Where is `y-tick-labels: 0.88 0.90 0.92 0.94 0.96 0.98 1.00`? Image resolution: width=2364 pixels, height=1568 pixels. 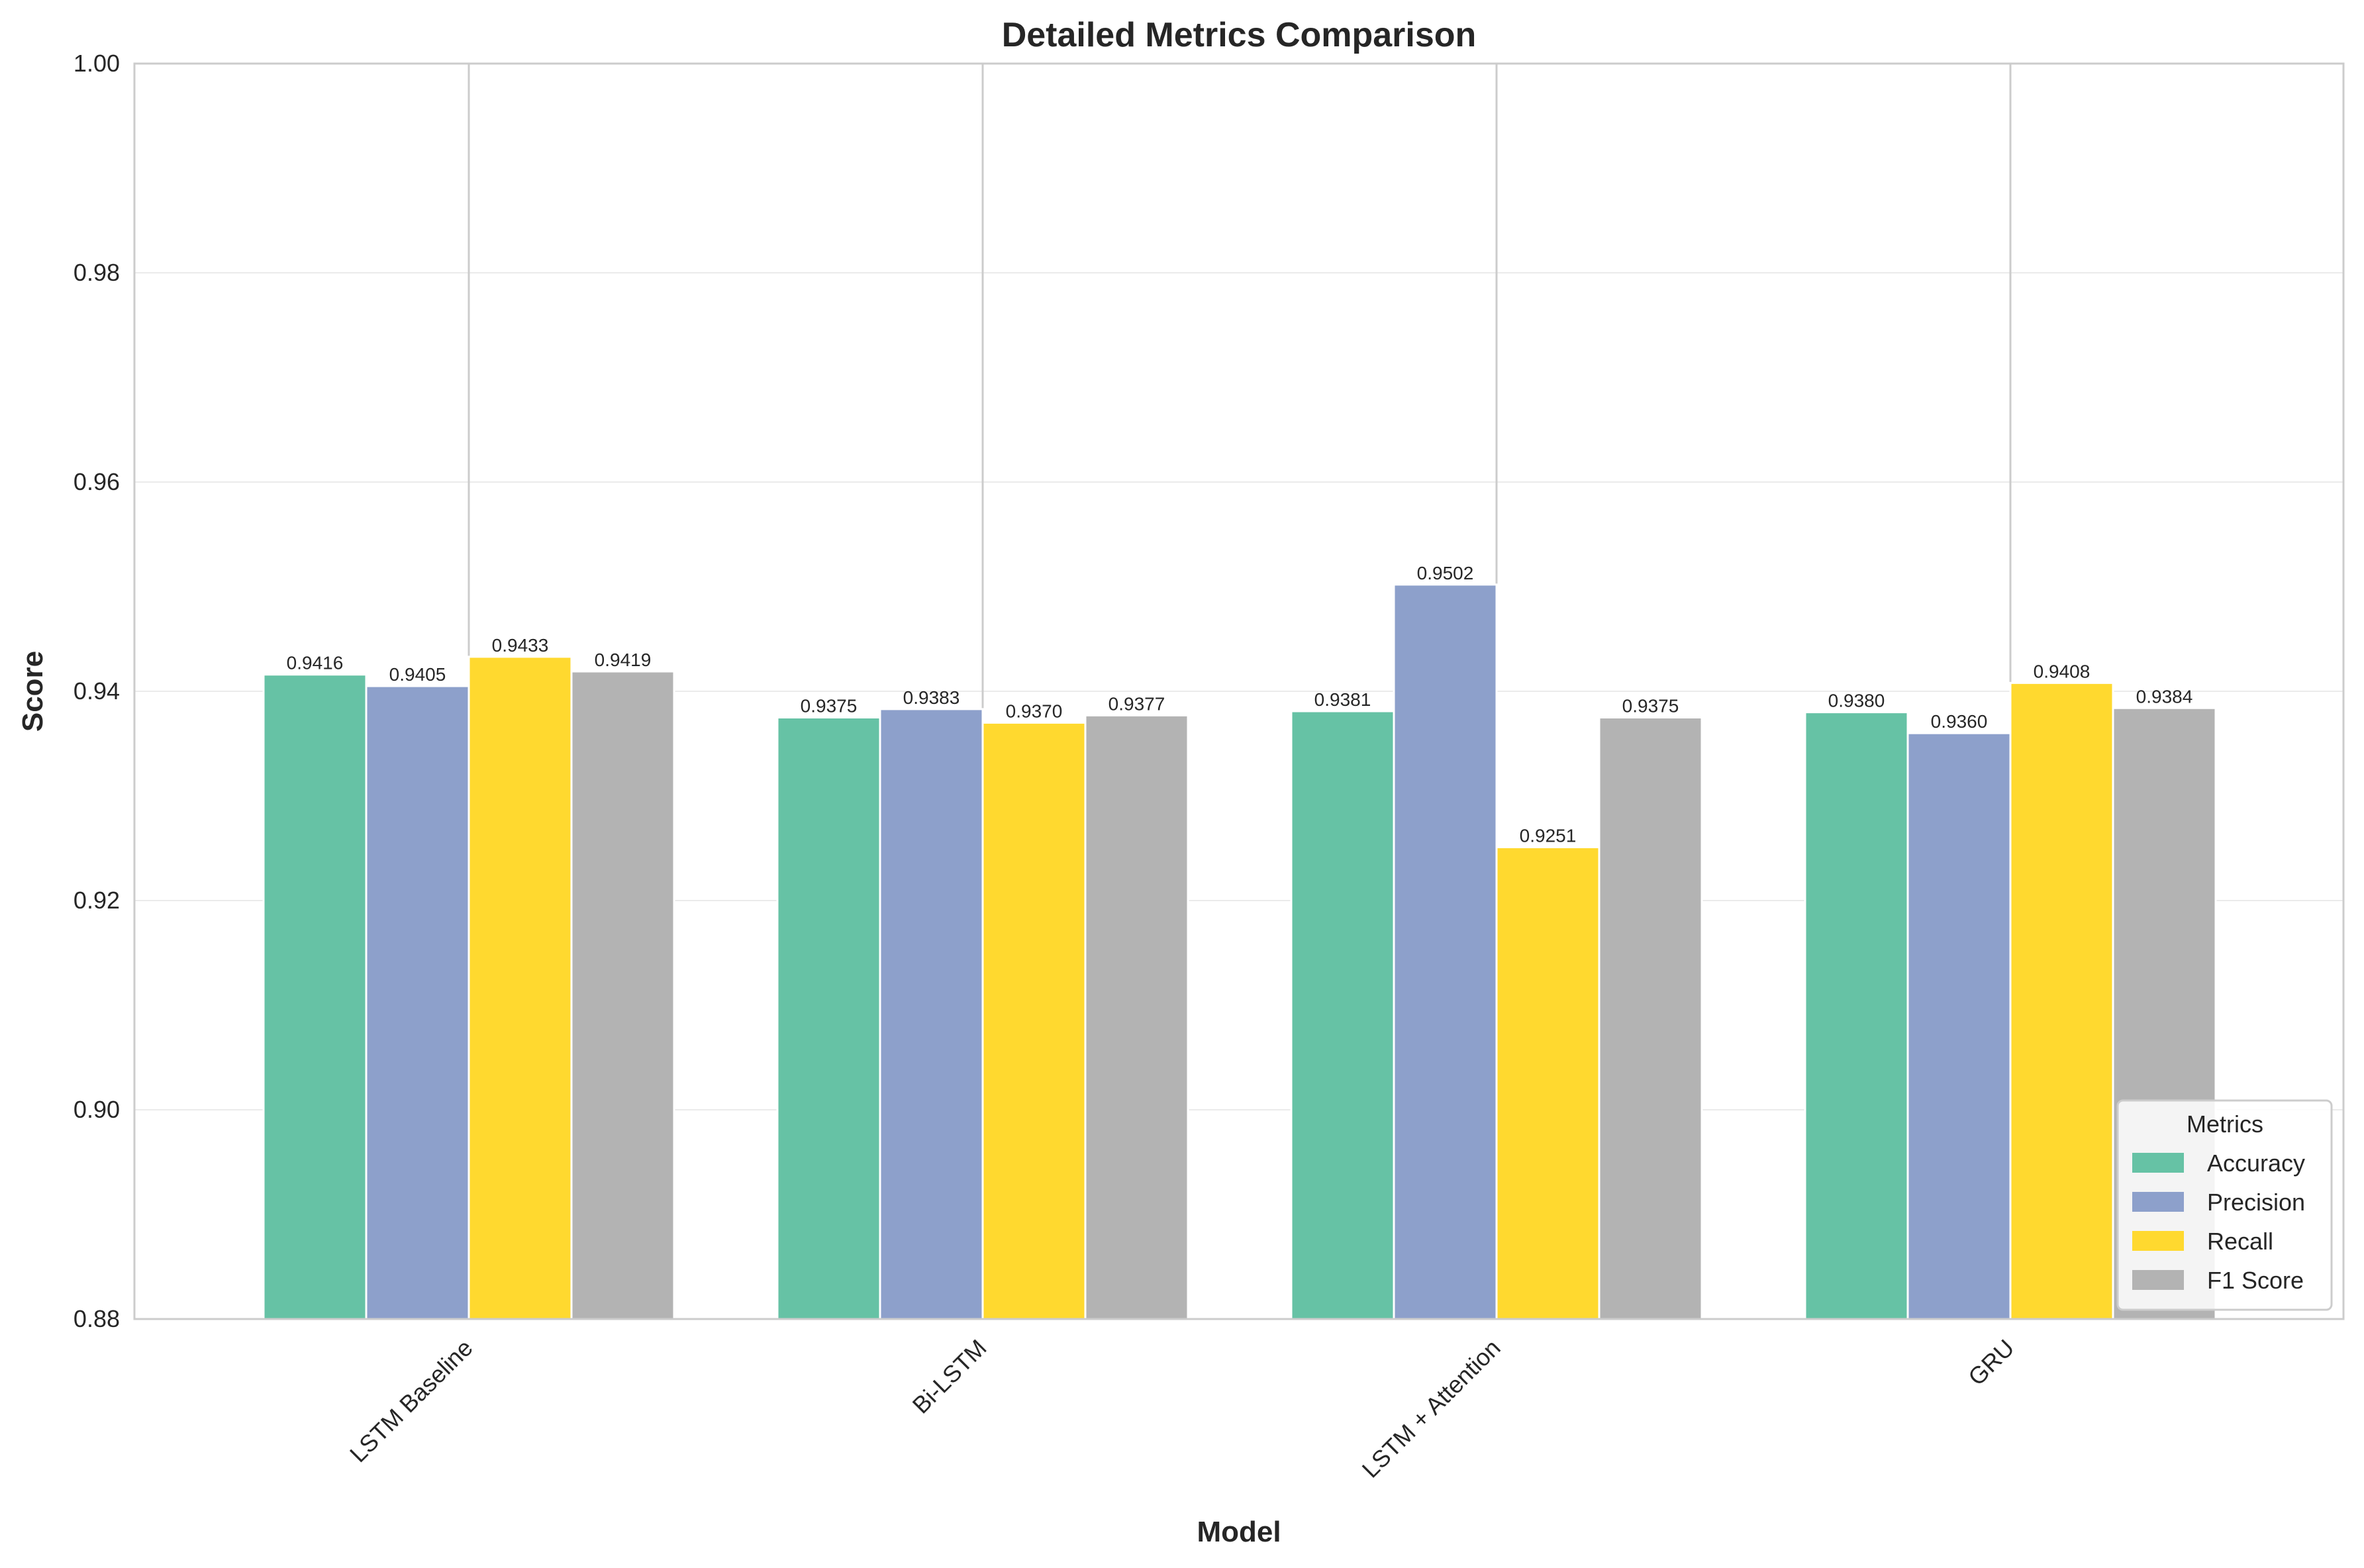
y-tick-labels: 0.88 0.90 0.92 0.94 0.96 0.98 1.00 is located at coordinates (97, 691).